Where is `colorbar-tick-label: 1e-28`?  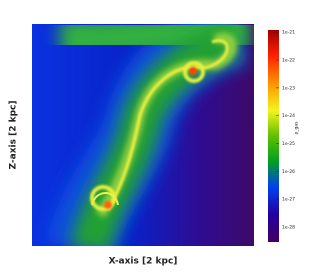 colorbar-tick-label: 1e-28 is located at coordinates (288, 228).